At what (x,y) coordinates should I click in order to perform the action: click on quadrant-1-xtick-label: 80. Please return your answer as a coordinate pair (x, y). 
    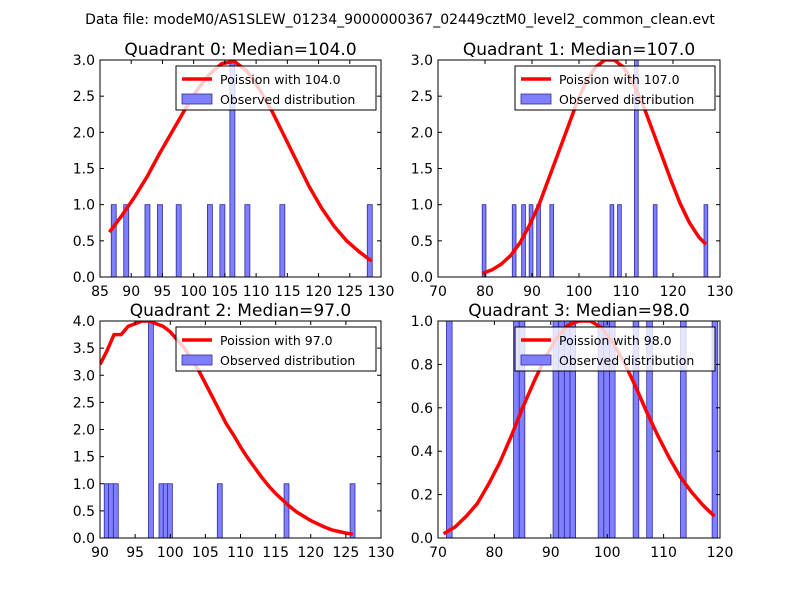
    Looking at the image, I should click on (485, 292).